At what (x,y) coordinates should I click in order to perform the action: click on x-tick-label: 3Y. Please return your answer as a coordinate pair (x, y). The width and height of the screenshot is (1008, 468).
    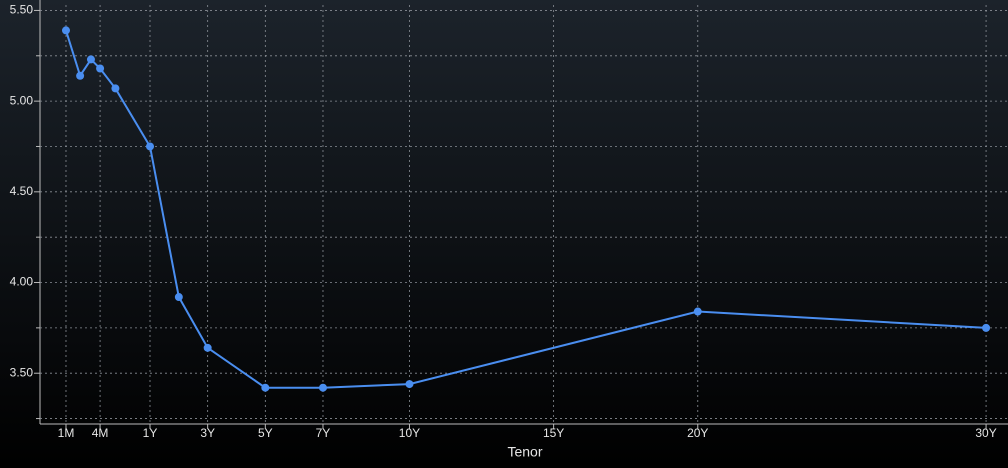
    Looking at the image, I should click on (207, 433).